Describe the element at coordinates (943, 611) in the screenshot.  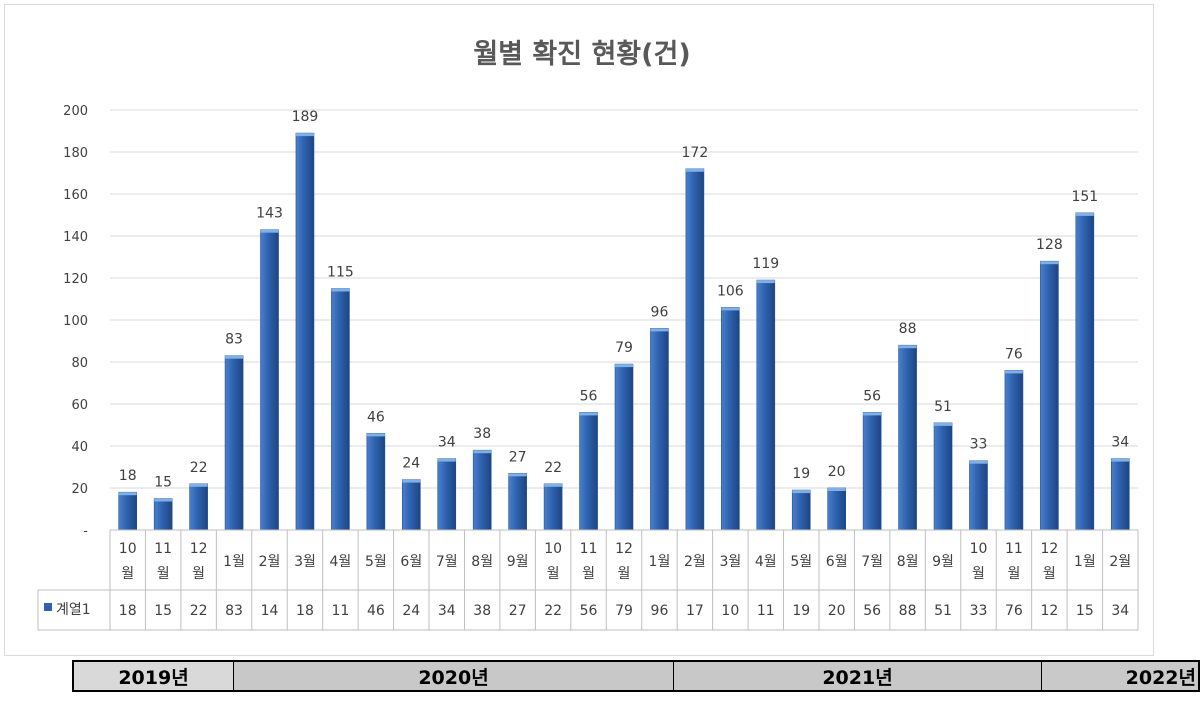
I see `table-value: 51` at that location.